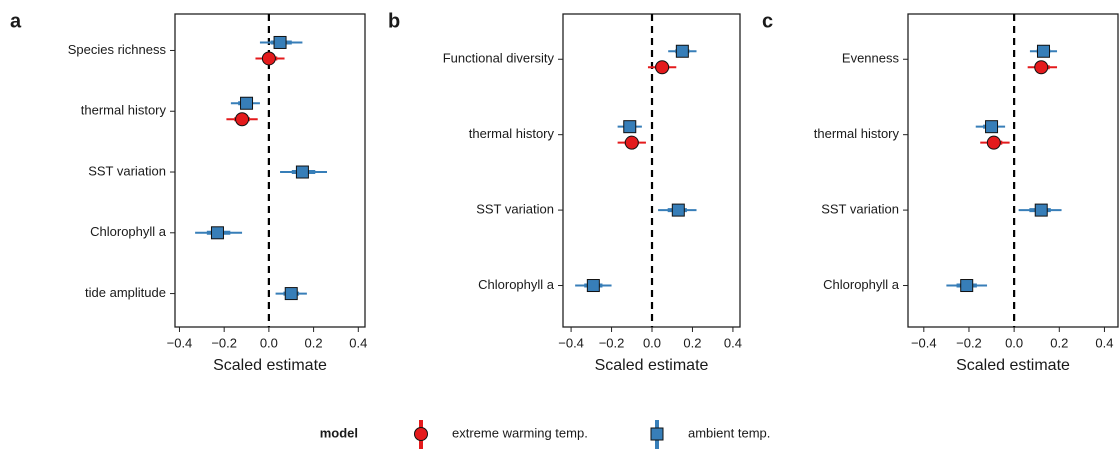  Describe the element at coordinates (729, 432) in the screenshot. I see `legend-label: ambient temp.` at that location.